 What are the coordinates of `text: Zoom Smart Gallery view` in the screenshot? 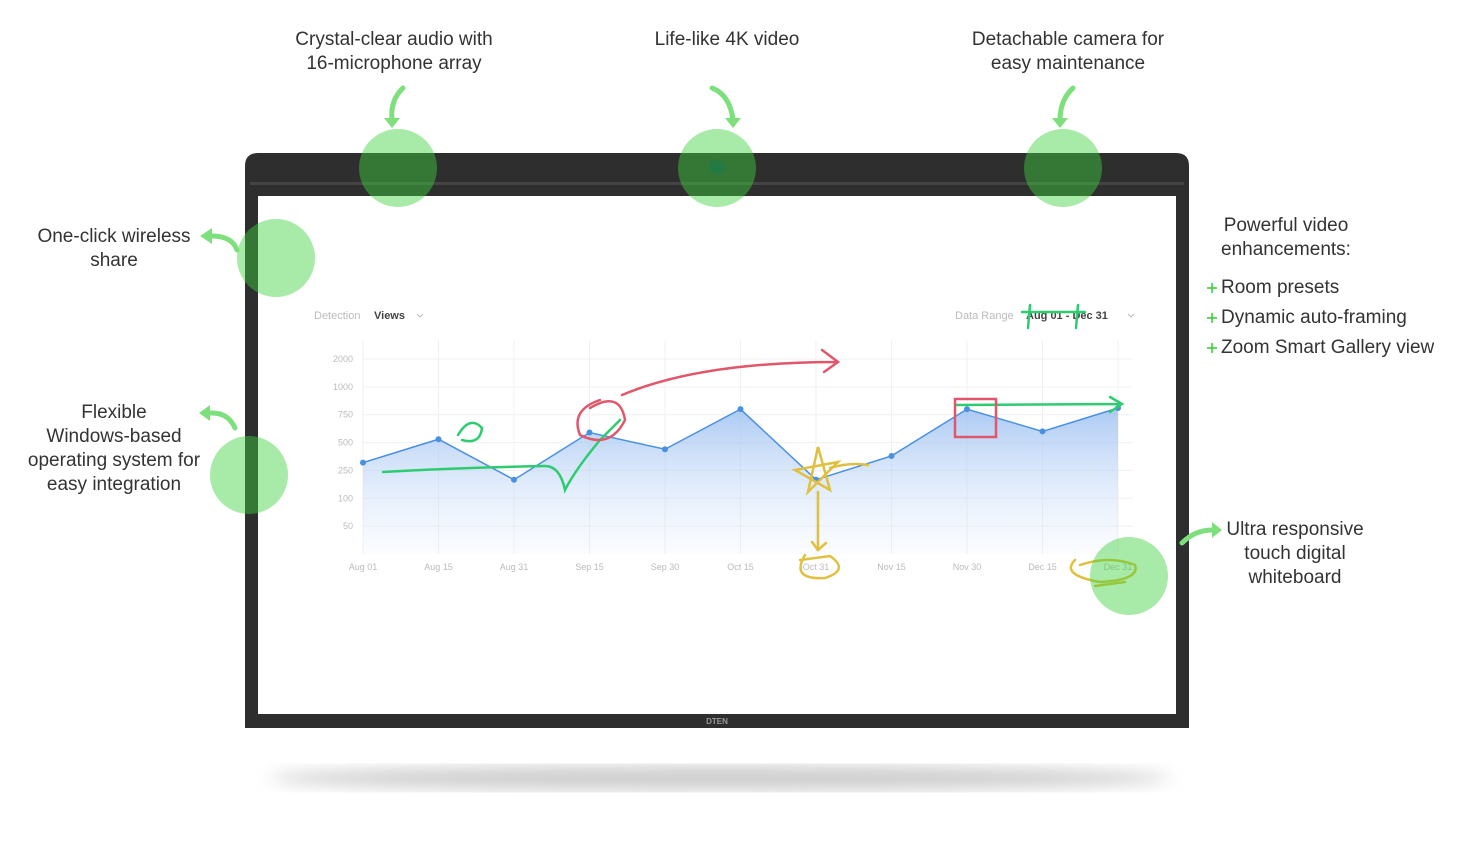 It's located at (1328, 347).